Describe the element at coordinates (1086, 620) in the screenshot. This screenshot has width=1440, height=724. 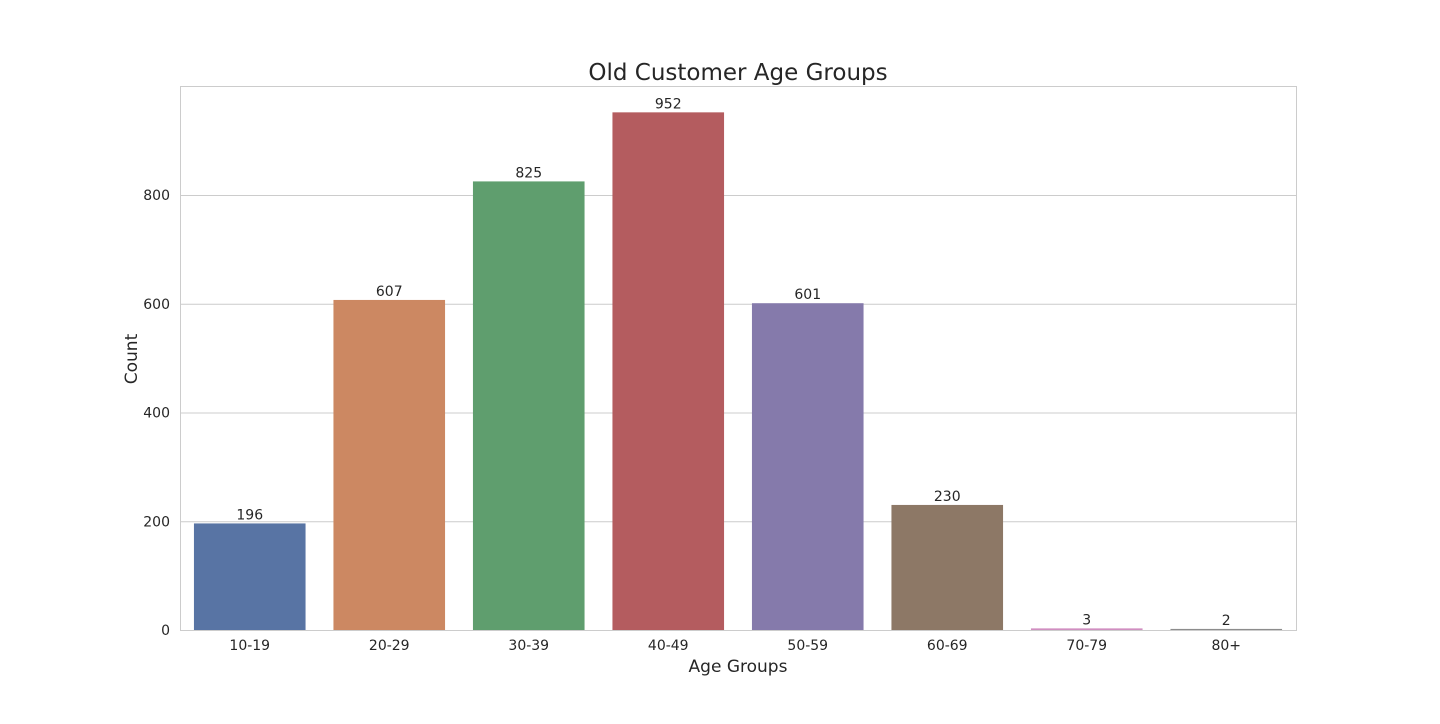
I see `bar-value-label: 3` at that location.